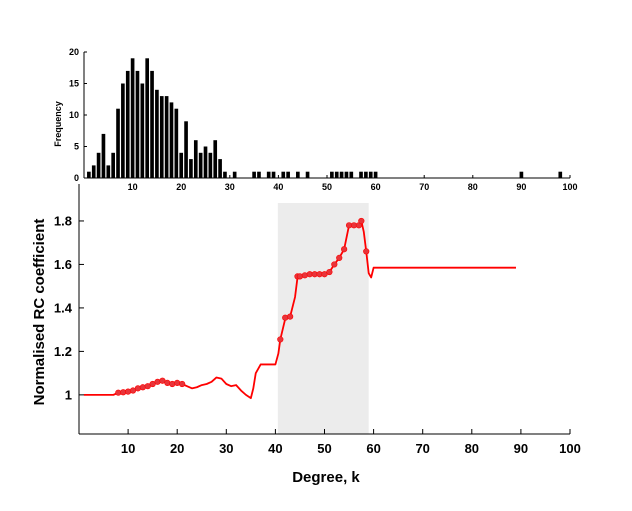 This screenshot has width=632, height=511. Describe the element at coordinates (278, 187) in the screenshot. I see `hist-x-tick-label: 40` at that location.